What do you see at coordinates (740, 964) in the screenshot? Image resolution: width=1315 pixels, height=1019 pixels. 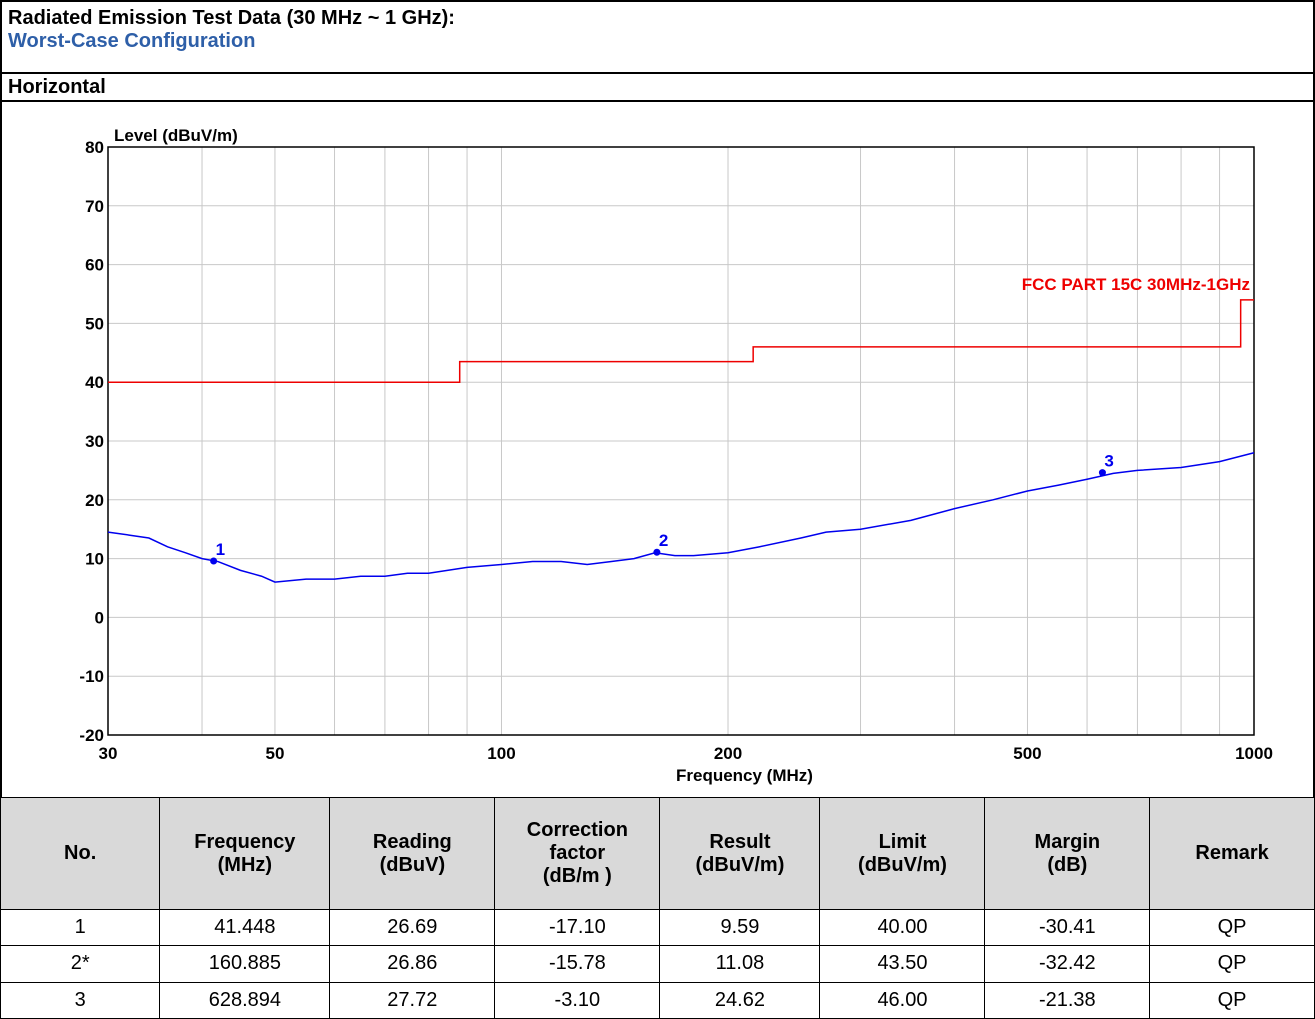 I see `table-cell: 11.08` at bounding box center [740, 964].